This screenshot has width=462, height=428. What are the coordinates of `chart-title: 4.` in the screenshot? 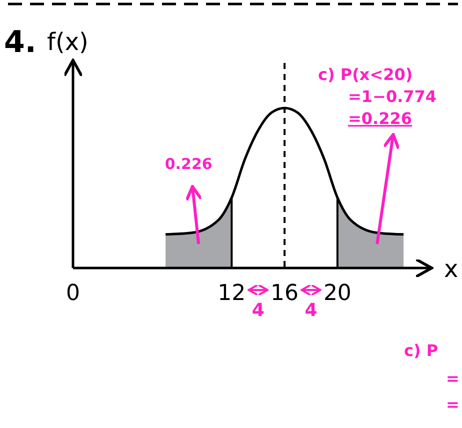 It's located at (20, 42).